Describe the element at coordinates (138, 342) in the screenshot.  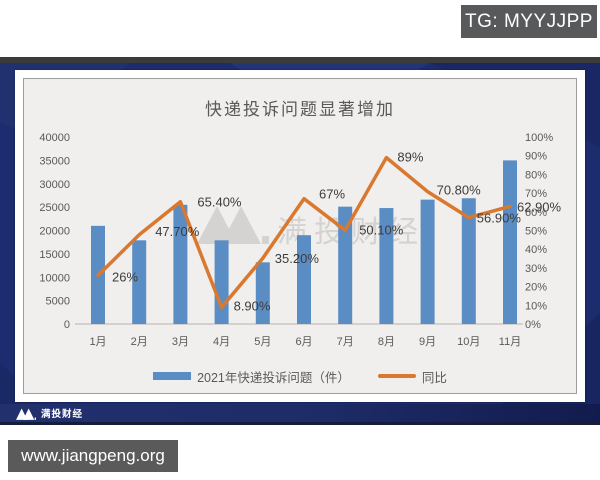
I see `x-axis-label-2月: 2月` at that location.